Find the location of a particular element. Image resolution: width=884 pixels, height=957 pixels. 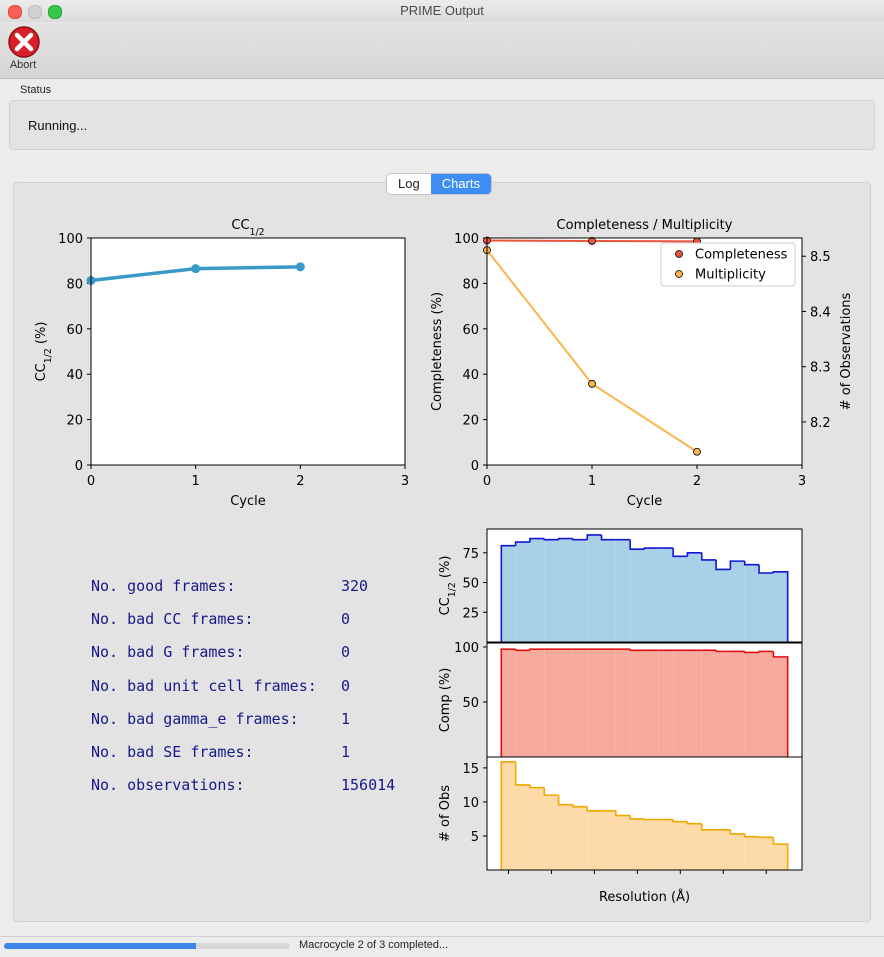

legend-marker is located at coordinates (679, 254).